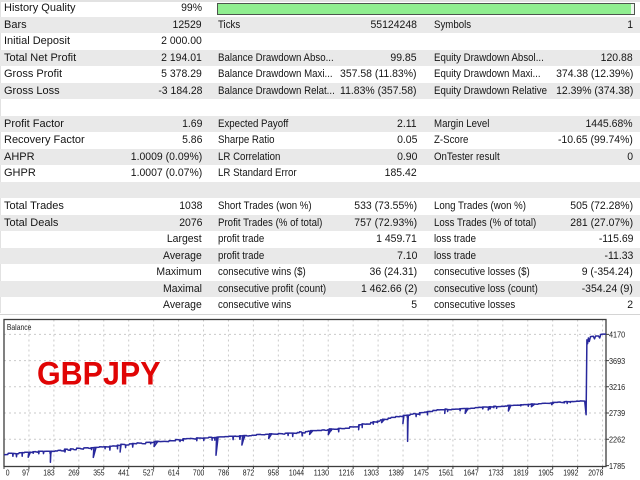 The width and height of the screenshot is (640, 480). I want to click on svg-text: 1130, so click(321, 473).